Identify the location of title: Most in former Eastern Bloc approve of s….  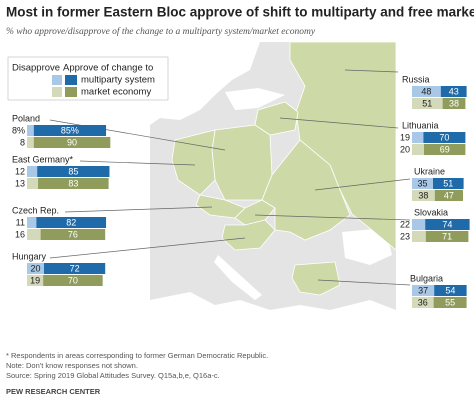
(240, 12).